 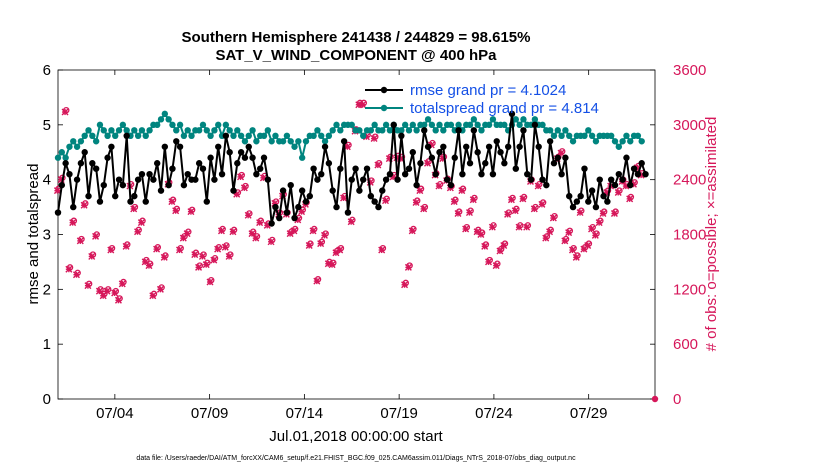 What do you see at coordinates (685, 344) in the screenshot?
I see `y-right-tick-label: 600` at bounding box center [685, 344].